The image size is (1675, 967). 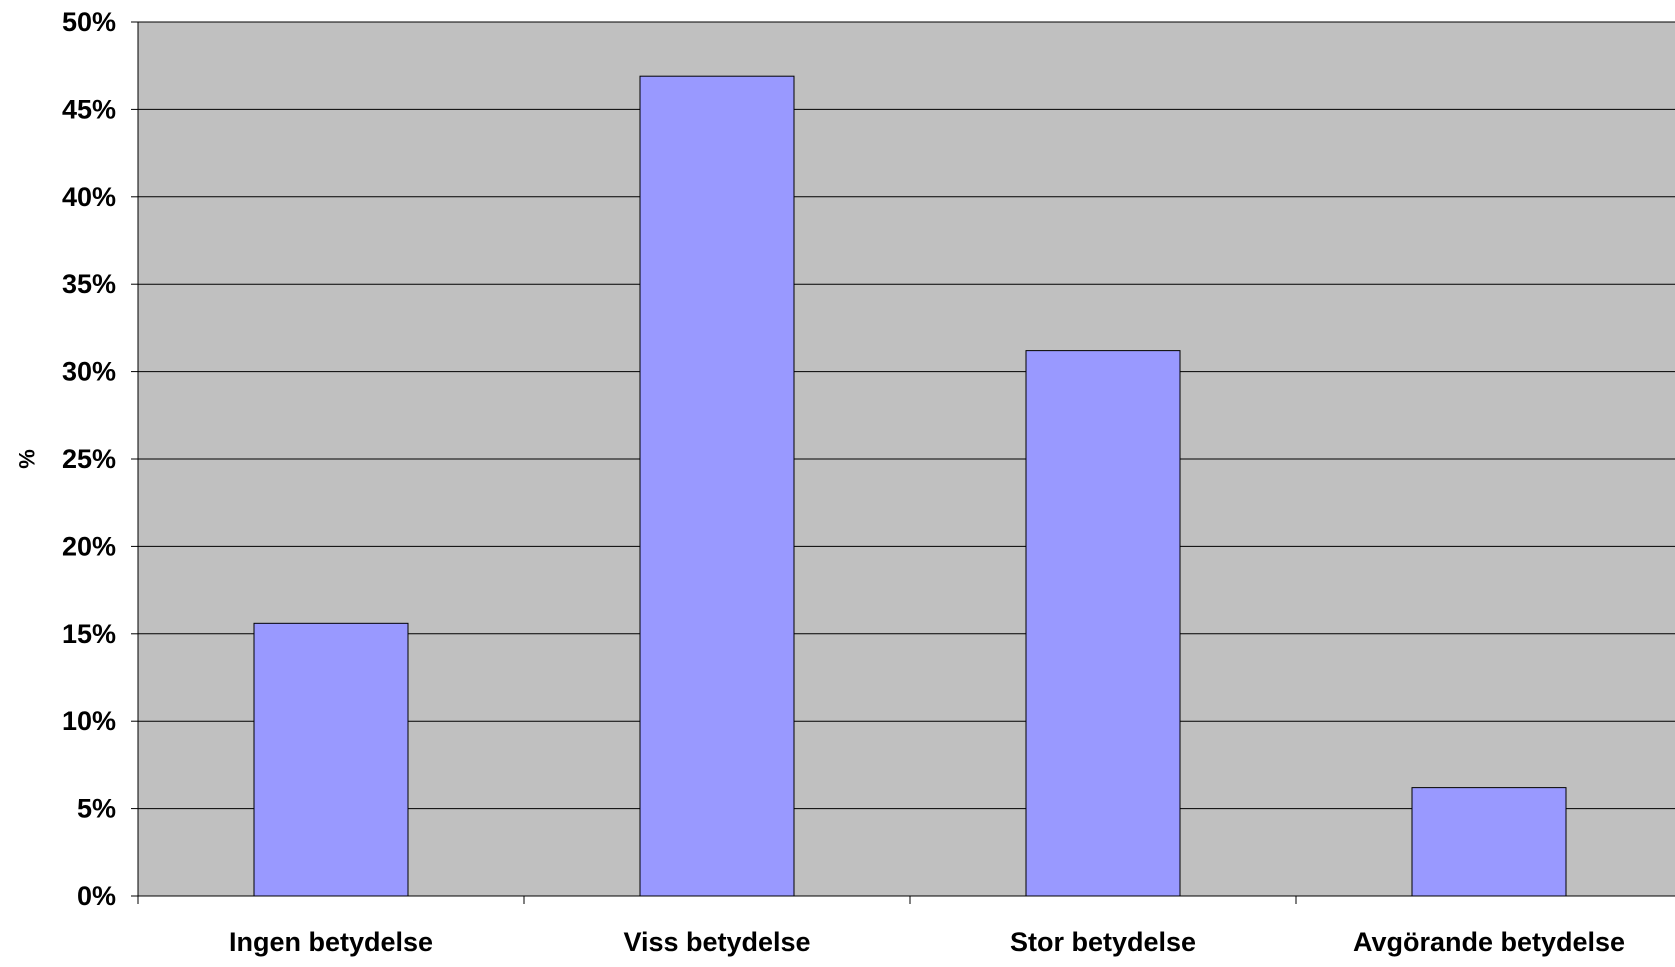 What do you see at coordinates (89, 634) in the screenshot?
I see `y-tick-label: 15%` at bounding box center [89, 634].